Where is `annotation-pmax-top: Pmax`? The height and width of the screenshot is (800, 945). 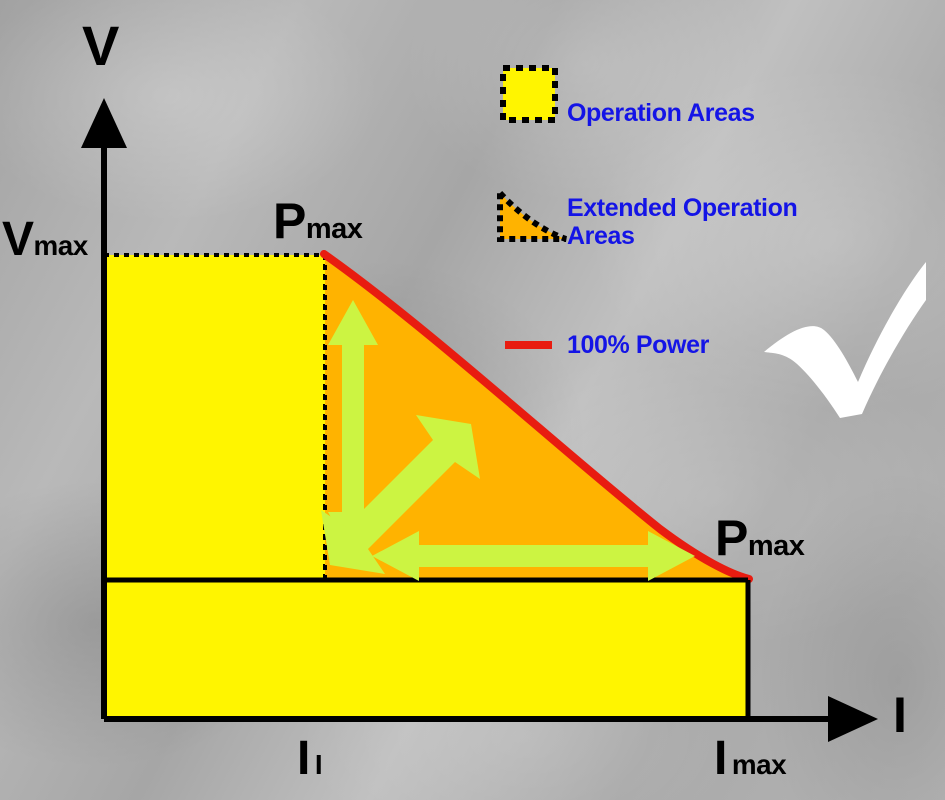
annotation-pmax-top: Pmax is located at coordinates (318, 221).